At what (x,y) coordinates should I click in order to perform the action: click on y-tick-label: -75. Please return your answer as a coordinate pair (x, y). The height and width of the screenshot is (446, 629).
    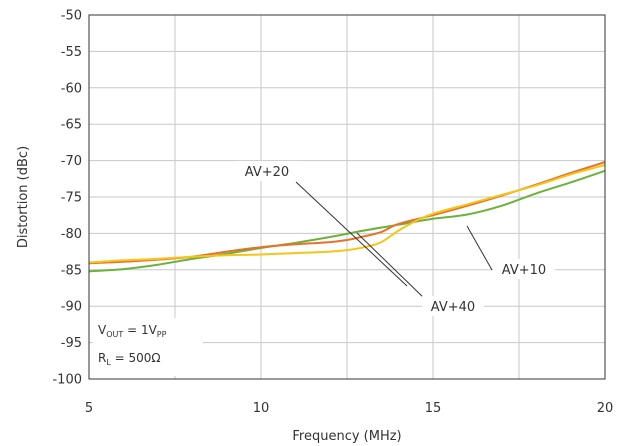
    Looking at the image, I should click on (71, 198).